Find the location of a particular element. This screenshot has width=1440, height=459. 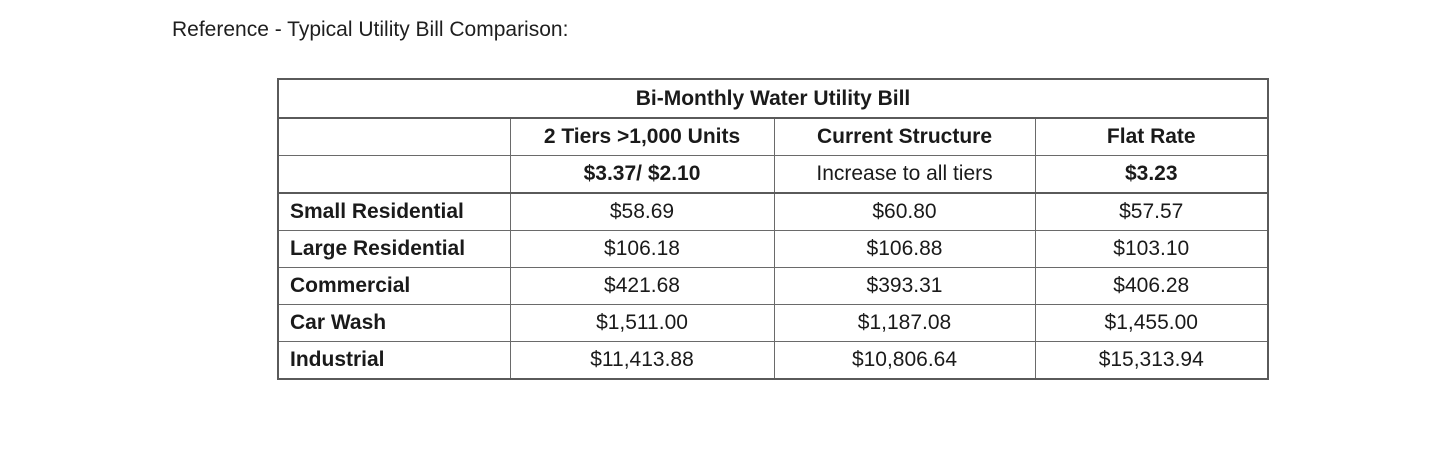

rate-cell: Increase to all tiers is located at coordinates (904, 174).